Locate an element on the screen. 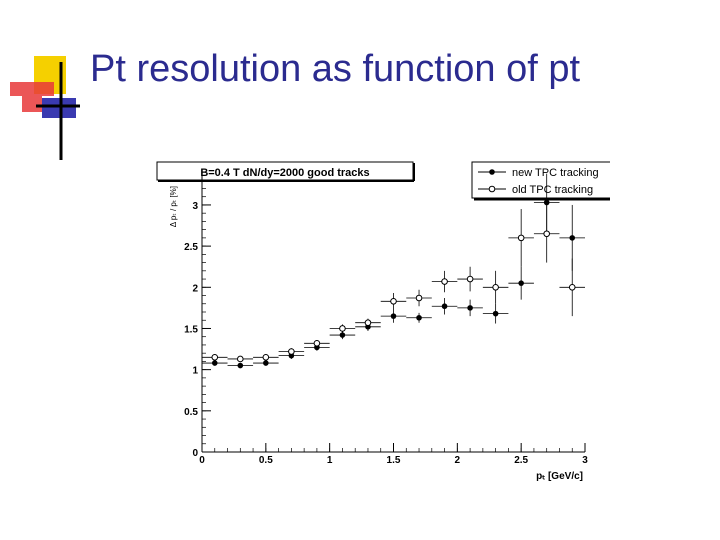 Image resolution: width=720 pixels, height=540 pixels. chart-title: B=0.4 T dN/dy=2000 good tracks is located at coordinates (284, 173).